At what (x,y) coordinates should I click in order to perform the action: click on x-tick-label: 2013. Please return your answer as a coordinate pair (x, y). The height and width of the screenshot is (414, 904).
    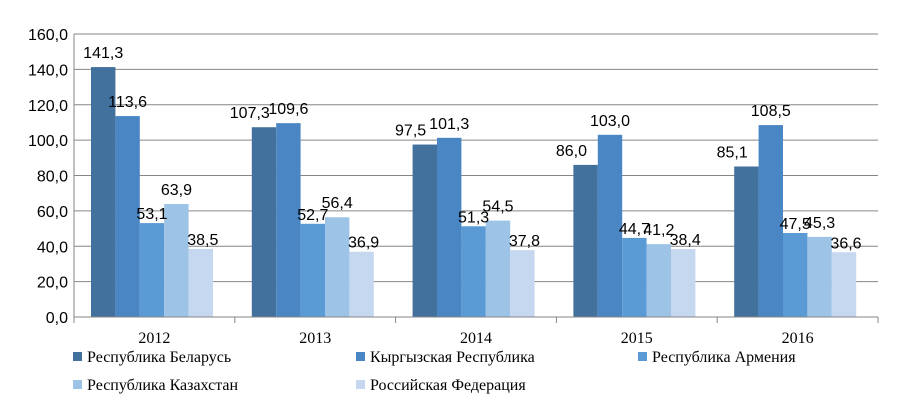
    Looking at the image, I should click on (315, 338).